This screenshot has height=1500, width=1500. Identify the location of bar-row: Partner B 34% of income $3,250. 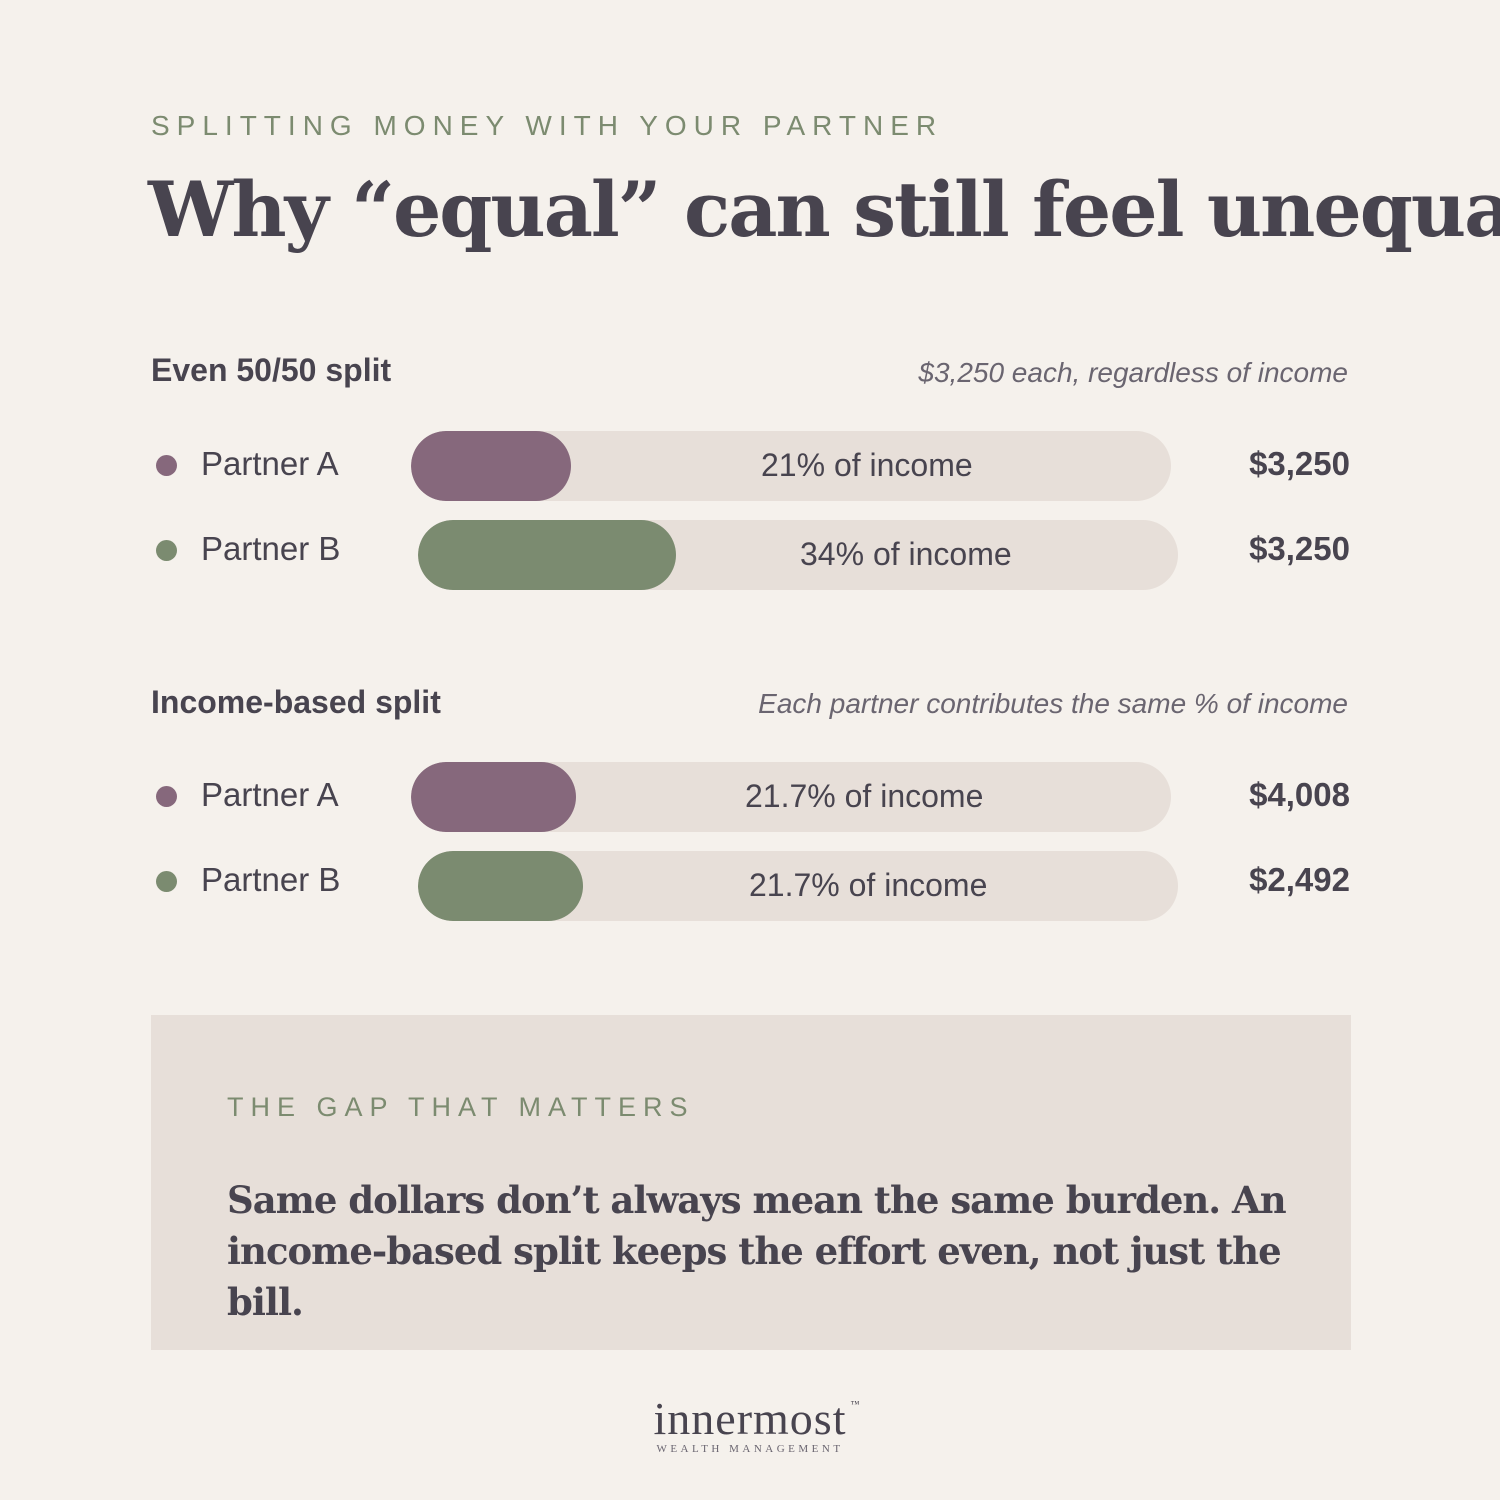
(750, 555).